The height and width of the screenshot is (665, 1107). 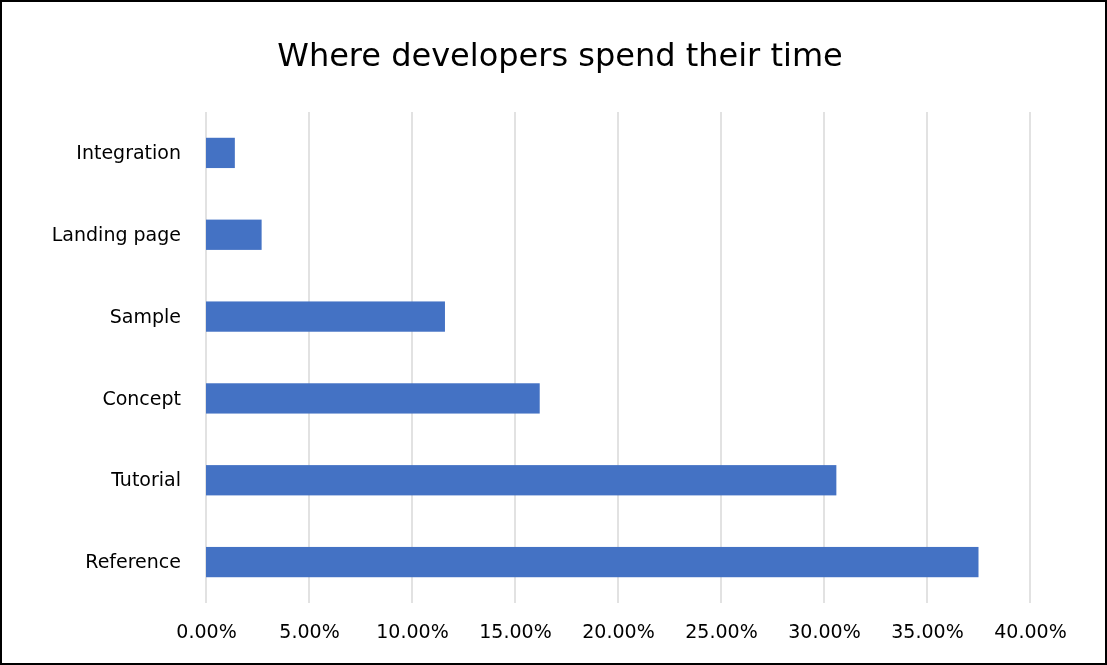 What do you see at coordinates (824, 631) in the screenshot?
I see `x-tick-label: 30.00%` at bounding box center [824, 631].